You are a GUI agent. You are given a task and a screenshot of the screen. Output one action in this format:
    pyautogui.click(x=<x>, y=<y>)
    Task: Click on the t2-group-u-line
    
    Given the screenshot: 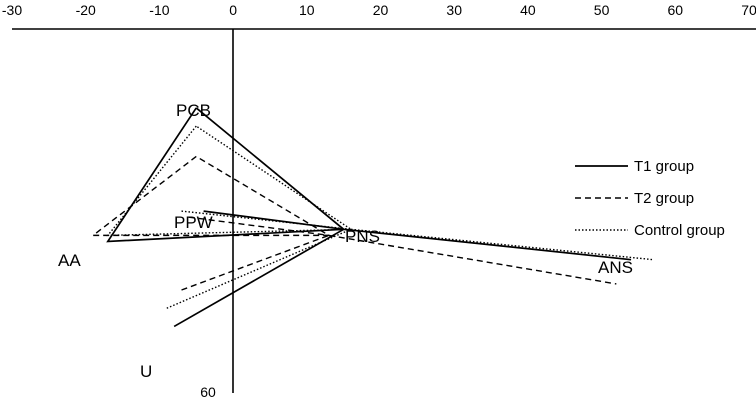 What is the action you would take?
    pyautogui.click(x=255, y=262)
    